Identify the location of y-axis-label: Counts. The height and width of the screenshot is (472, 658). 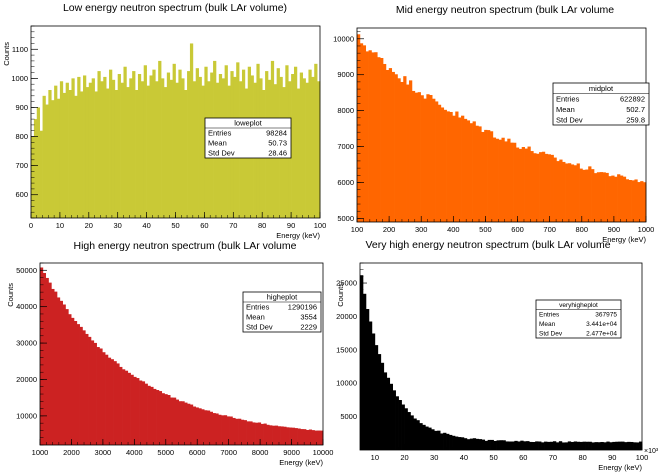
(340, 295).